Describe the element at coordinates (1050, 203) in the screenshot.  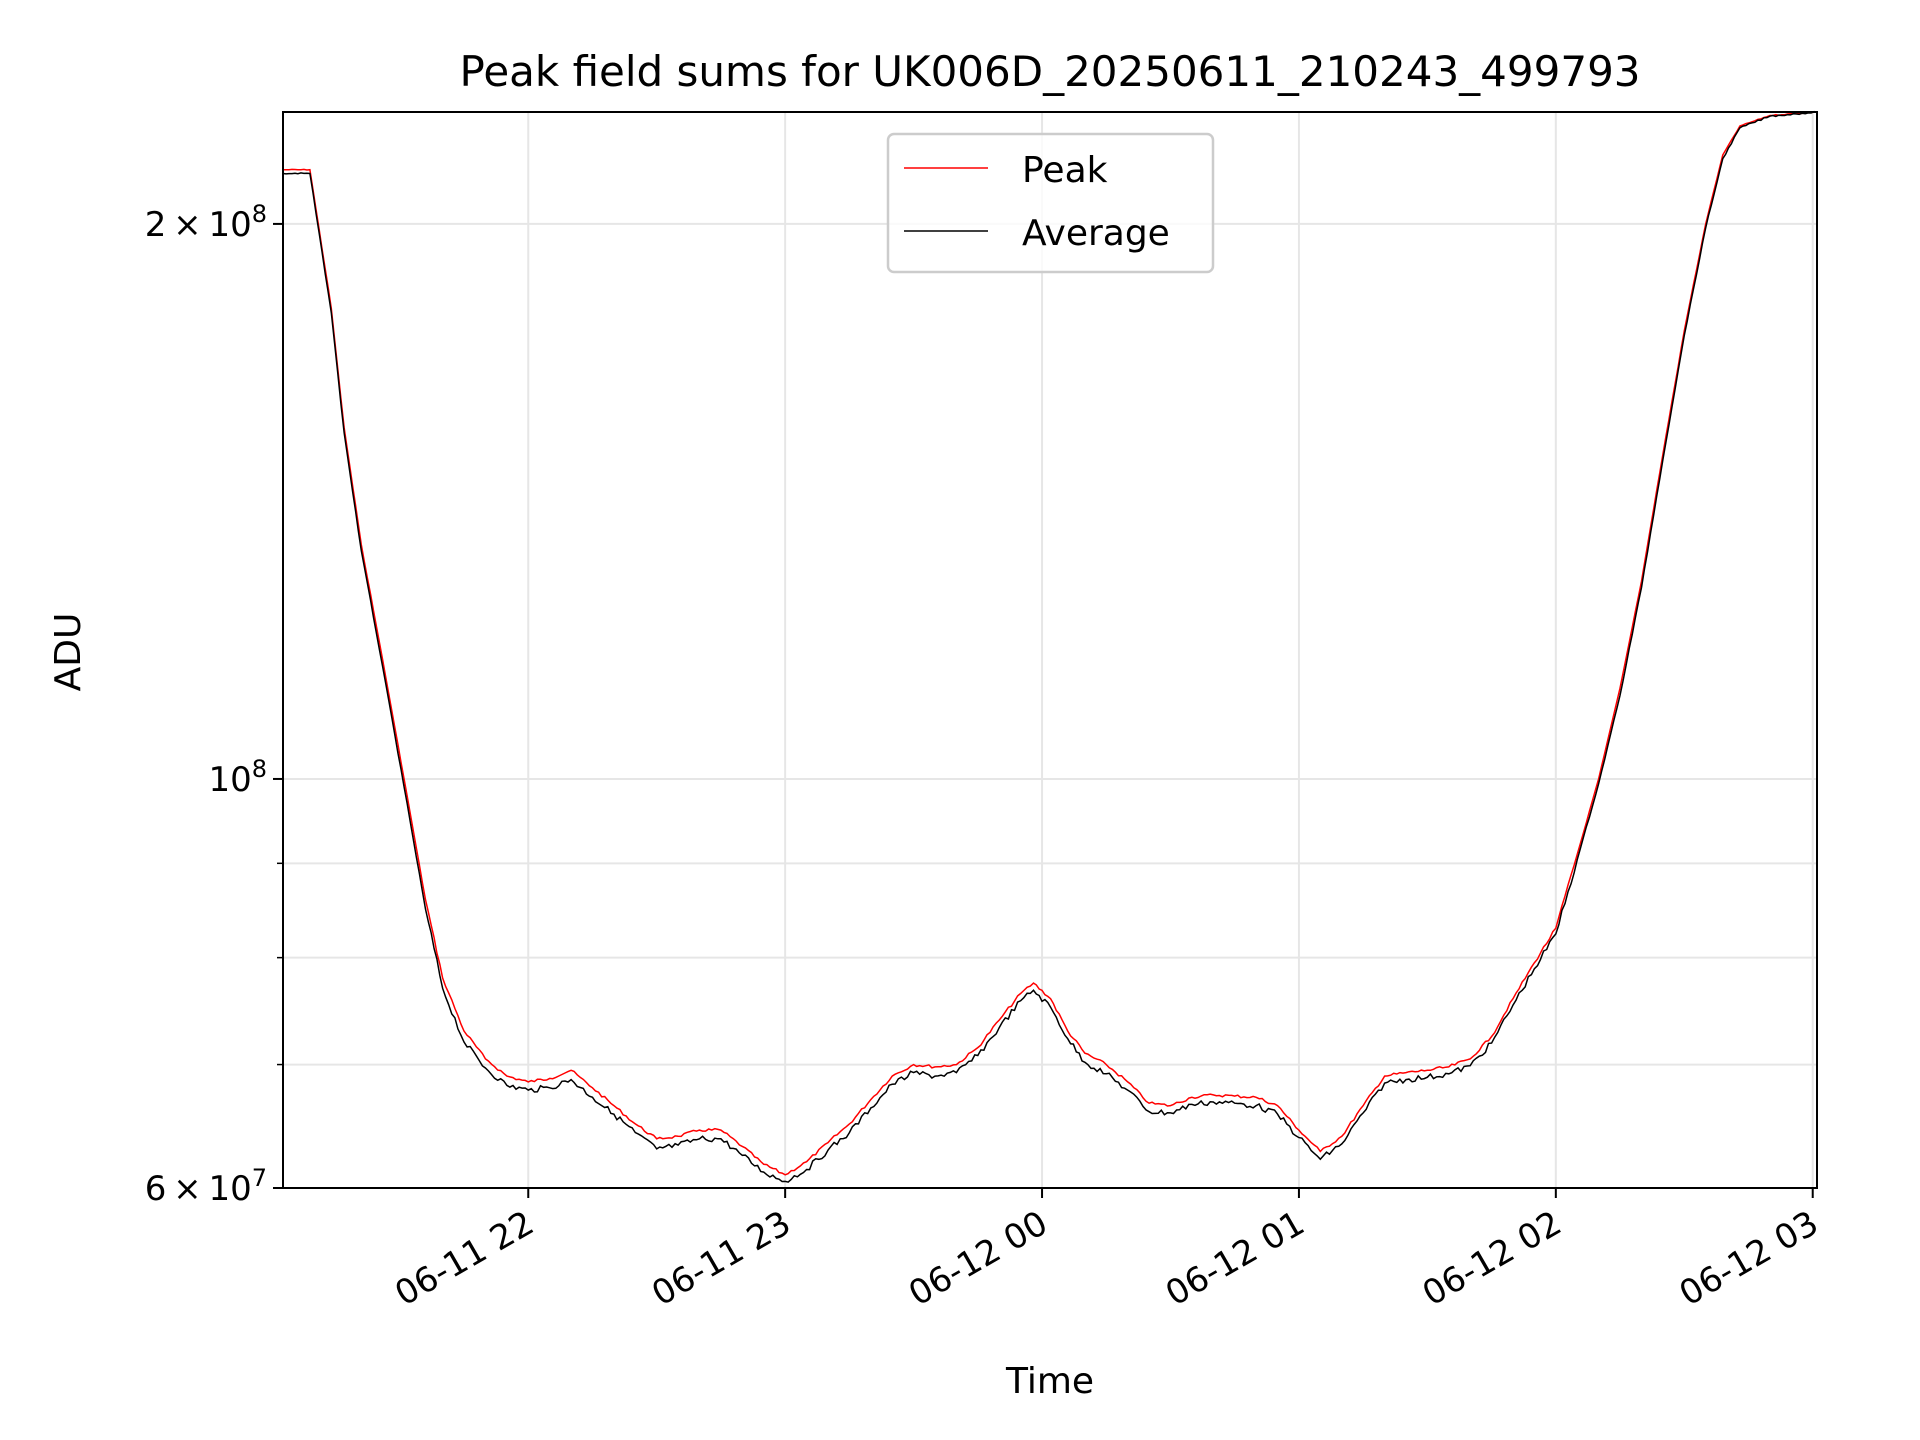
I see `legend: Peak Average` at that location.